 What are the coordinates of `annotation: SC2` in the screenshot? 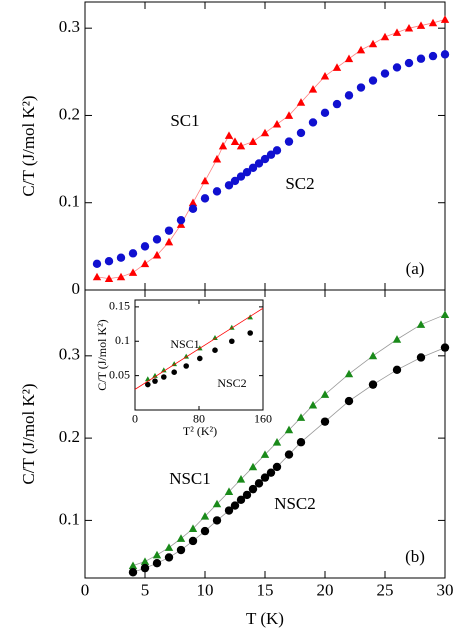 It's located at (299, 183).